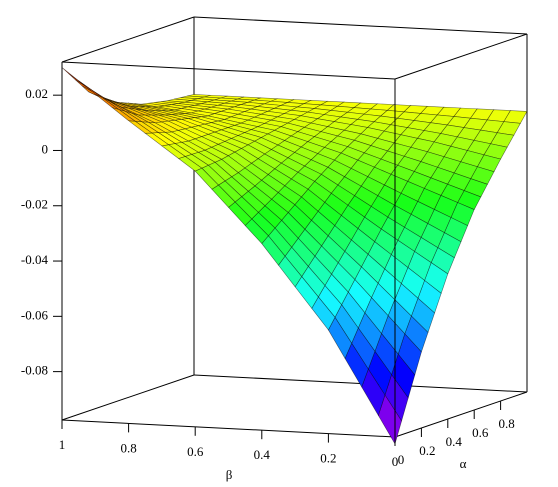 The width and height of the screenshot is (558, 487). Describe the element at coordinates (480, 432) in the screenshot. I see `y-tick-label: 0.6` at that location.